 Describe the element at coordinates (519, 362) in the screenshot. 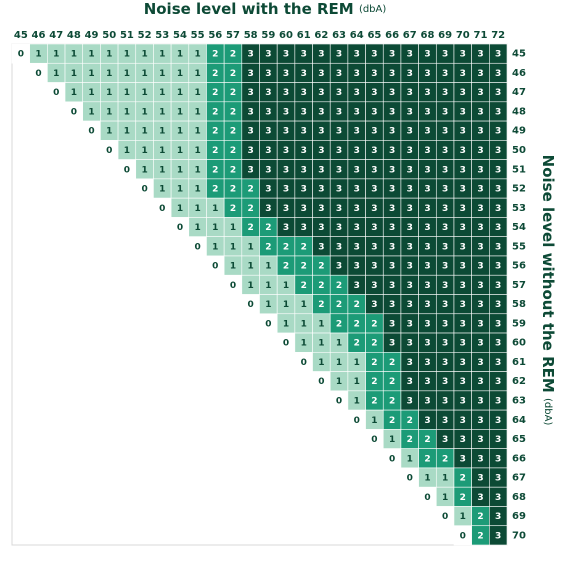

I see `row-label: 61` at that location.